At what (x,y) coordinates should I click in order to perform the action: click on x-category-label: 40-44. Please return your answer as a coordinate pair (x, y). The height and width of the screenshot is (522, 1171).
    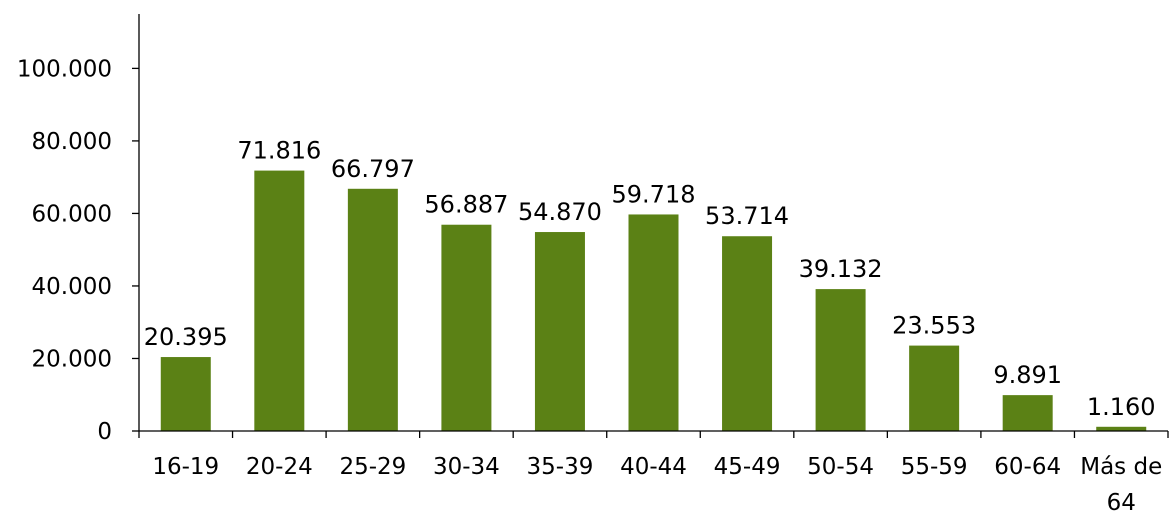
    Looking at the image, I should click on (653, 467).